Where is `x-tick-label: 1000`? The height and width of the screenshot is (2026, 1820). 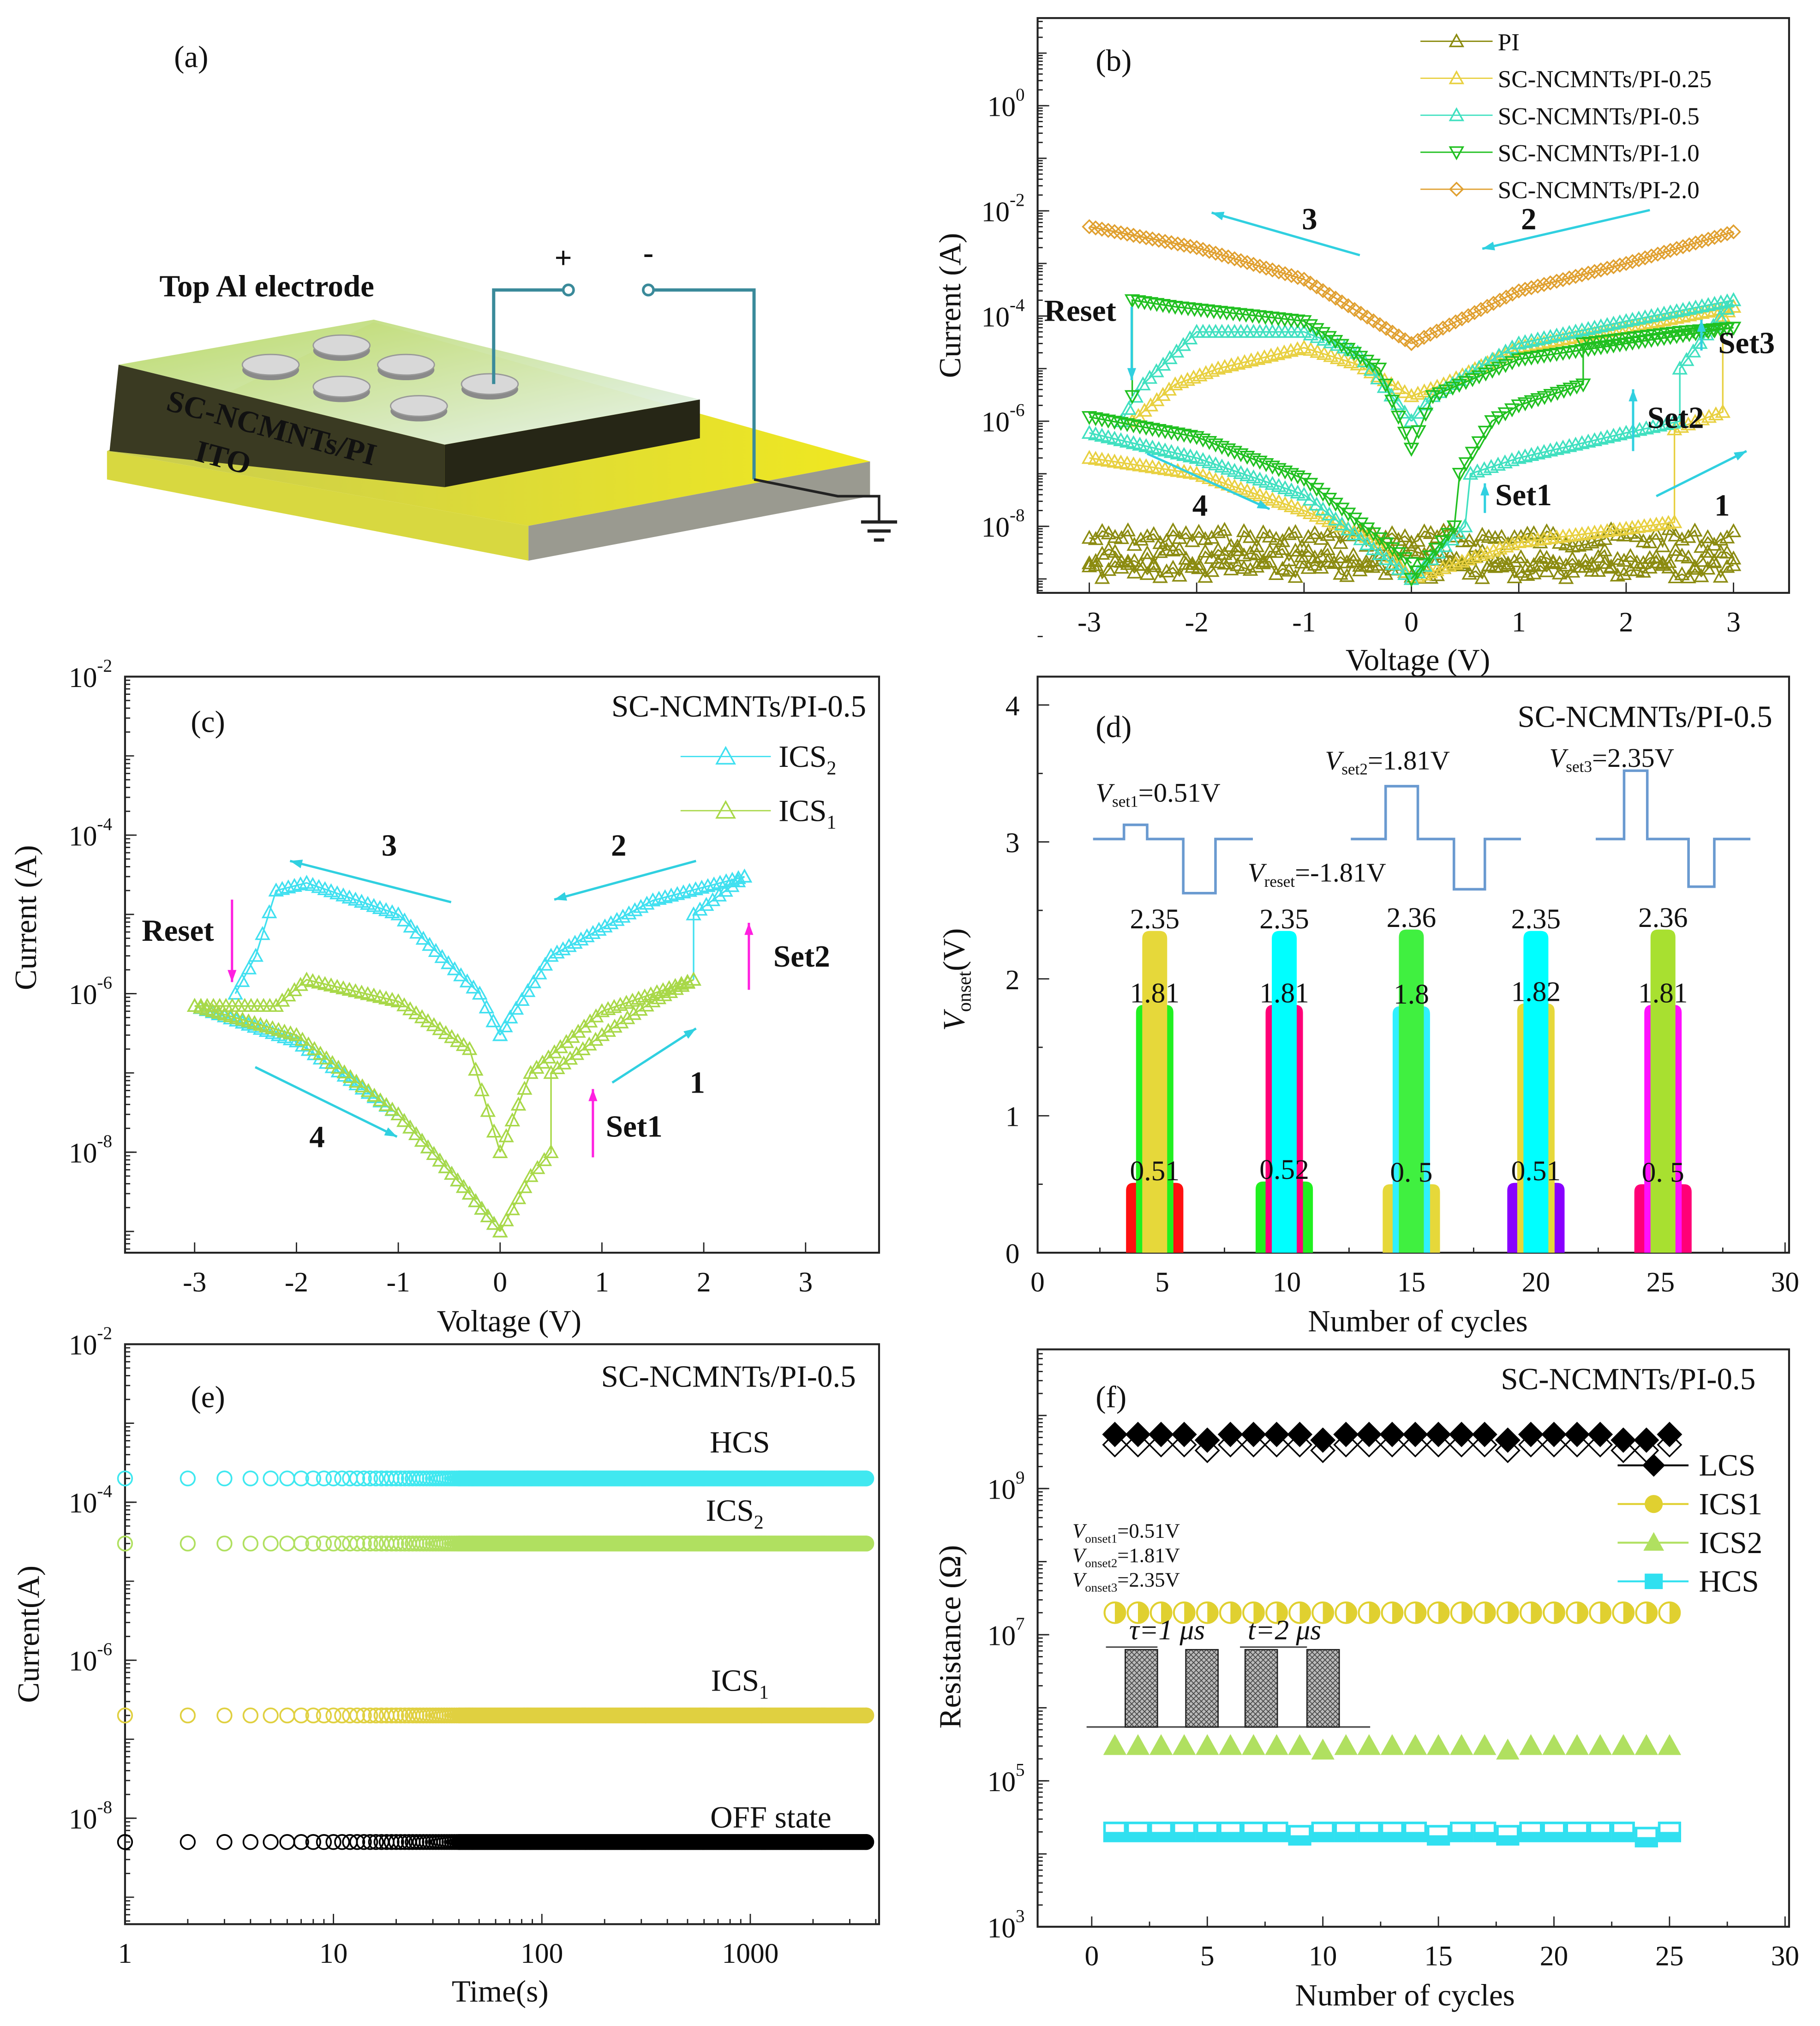 x-tick-label: 1000 is located at coordinates (750, 1953).